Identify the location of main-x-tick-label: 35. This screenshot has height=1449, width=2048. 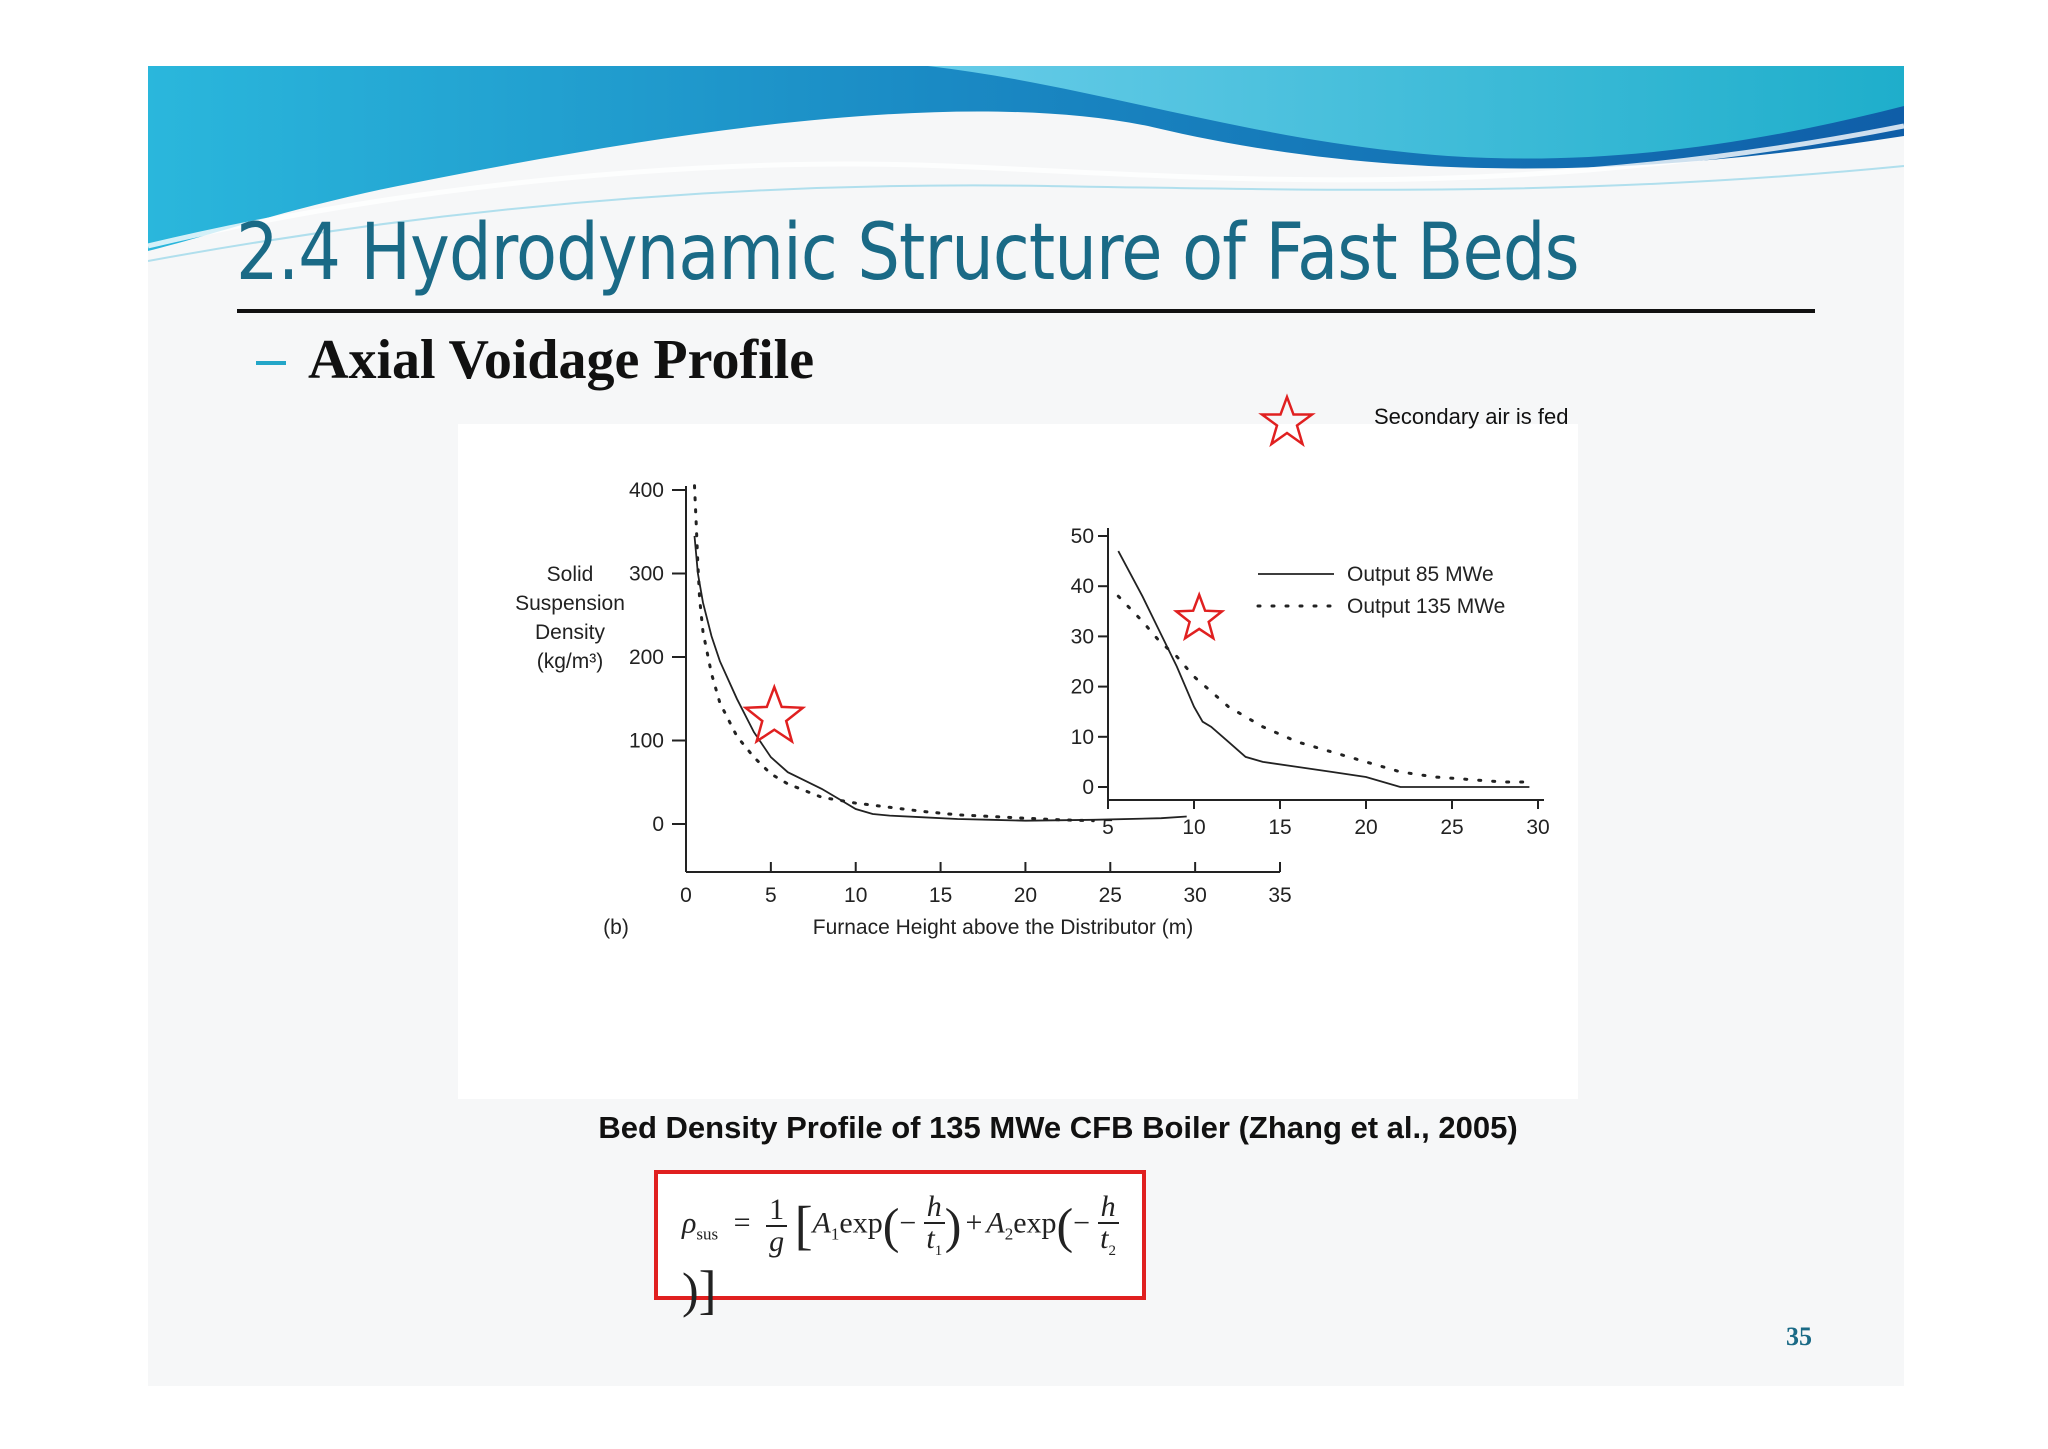
(1279, 895).